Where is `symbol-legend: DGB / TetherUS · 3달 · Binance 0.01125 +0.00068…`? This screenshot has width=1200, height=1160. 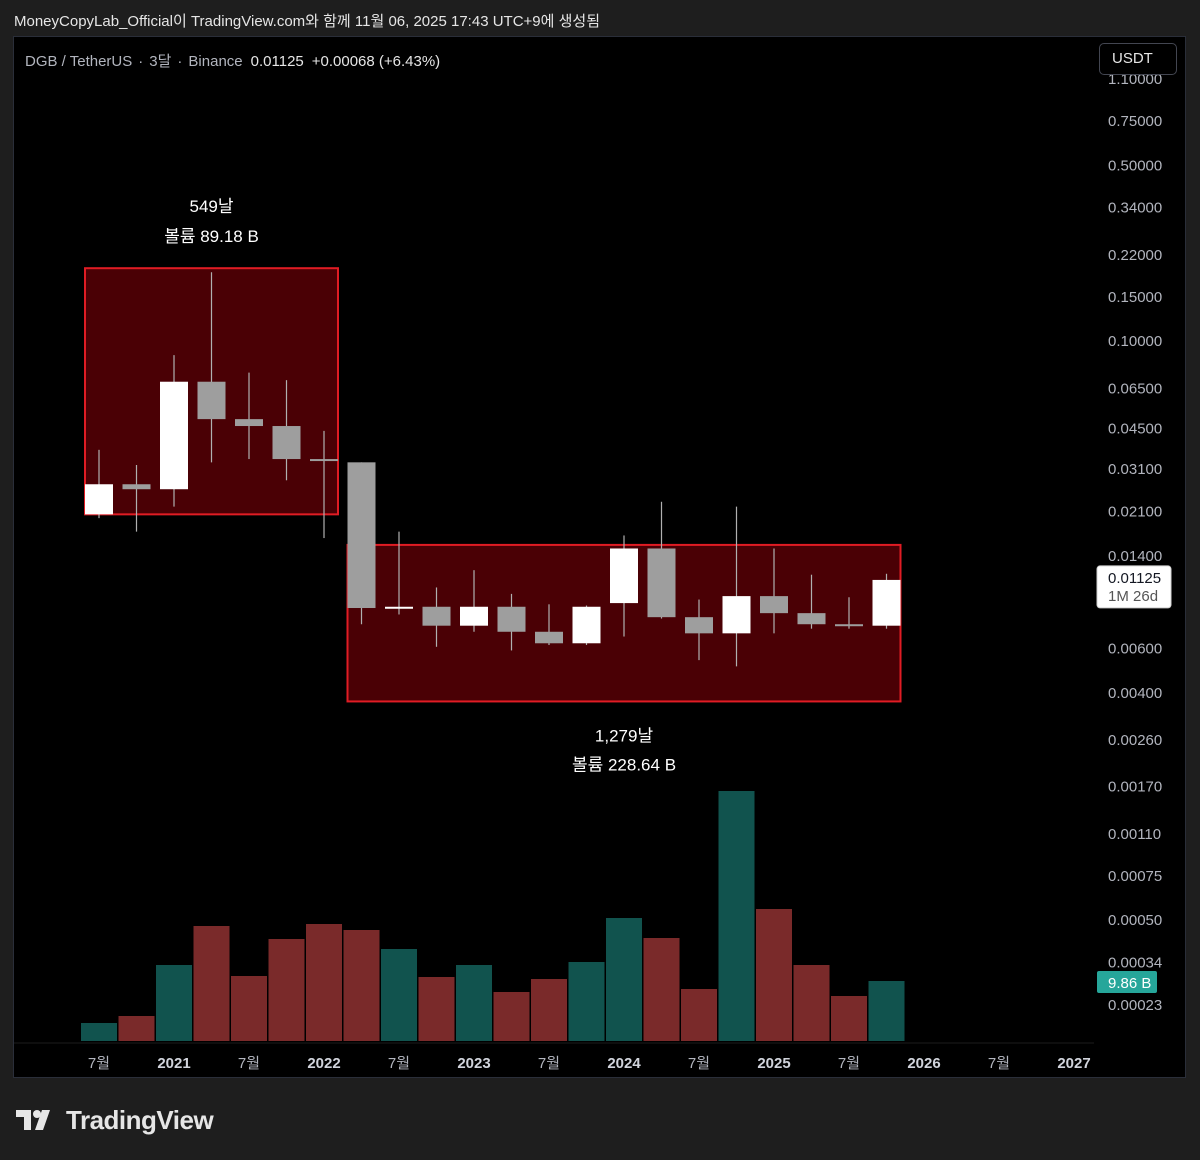
symbol-legend: DGB / TetherUS · 3달 · Binance 0.01125 +0.00068… is located at coordinates (233, 61).